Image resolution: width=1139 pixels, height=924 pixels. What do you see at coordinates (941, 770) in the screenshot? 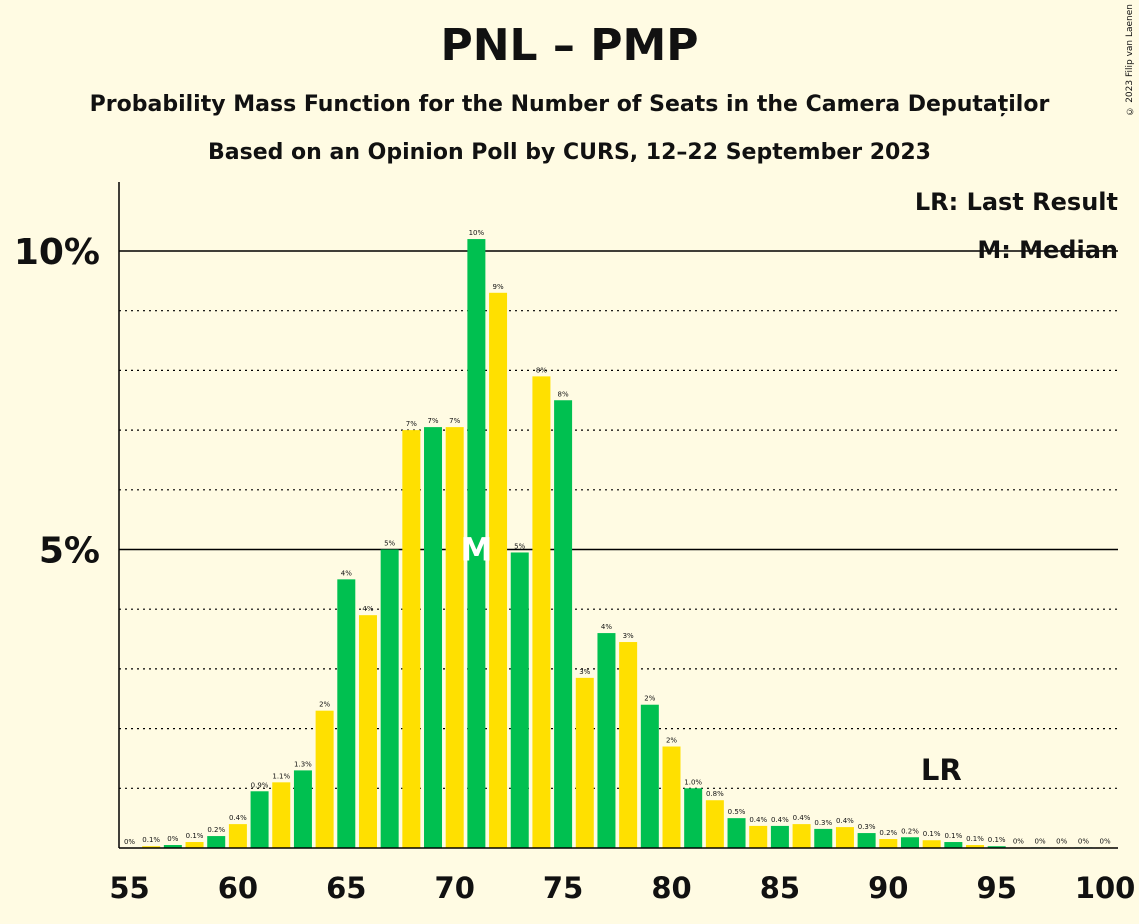
I see `last-result-marker: LR` at bounding box center [941, 770].